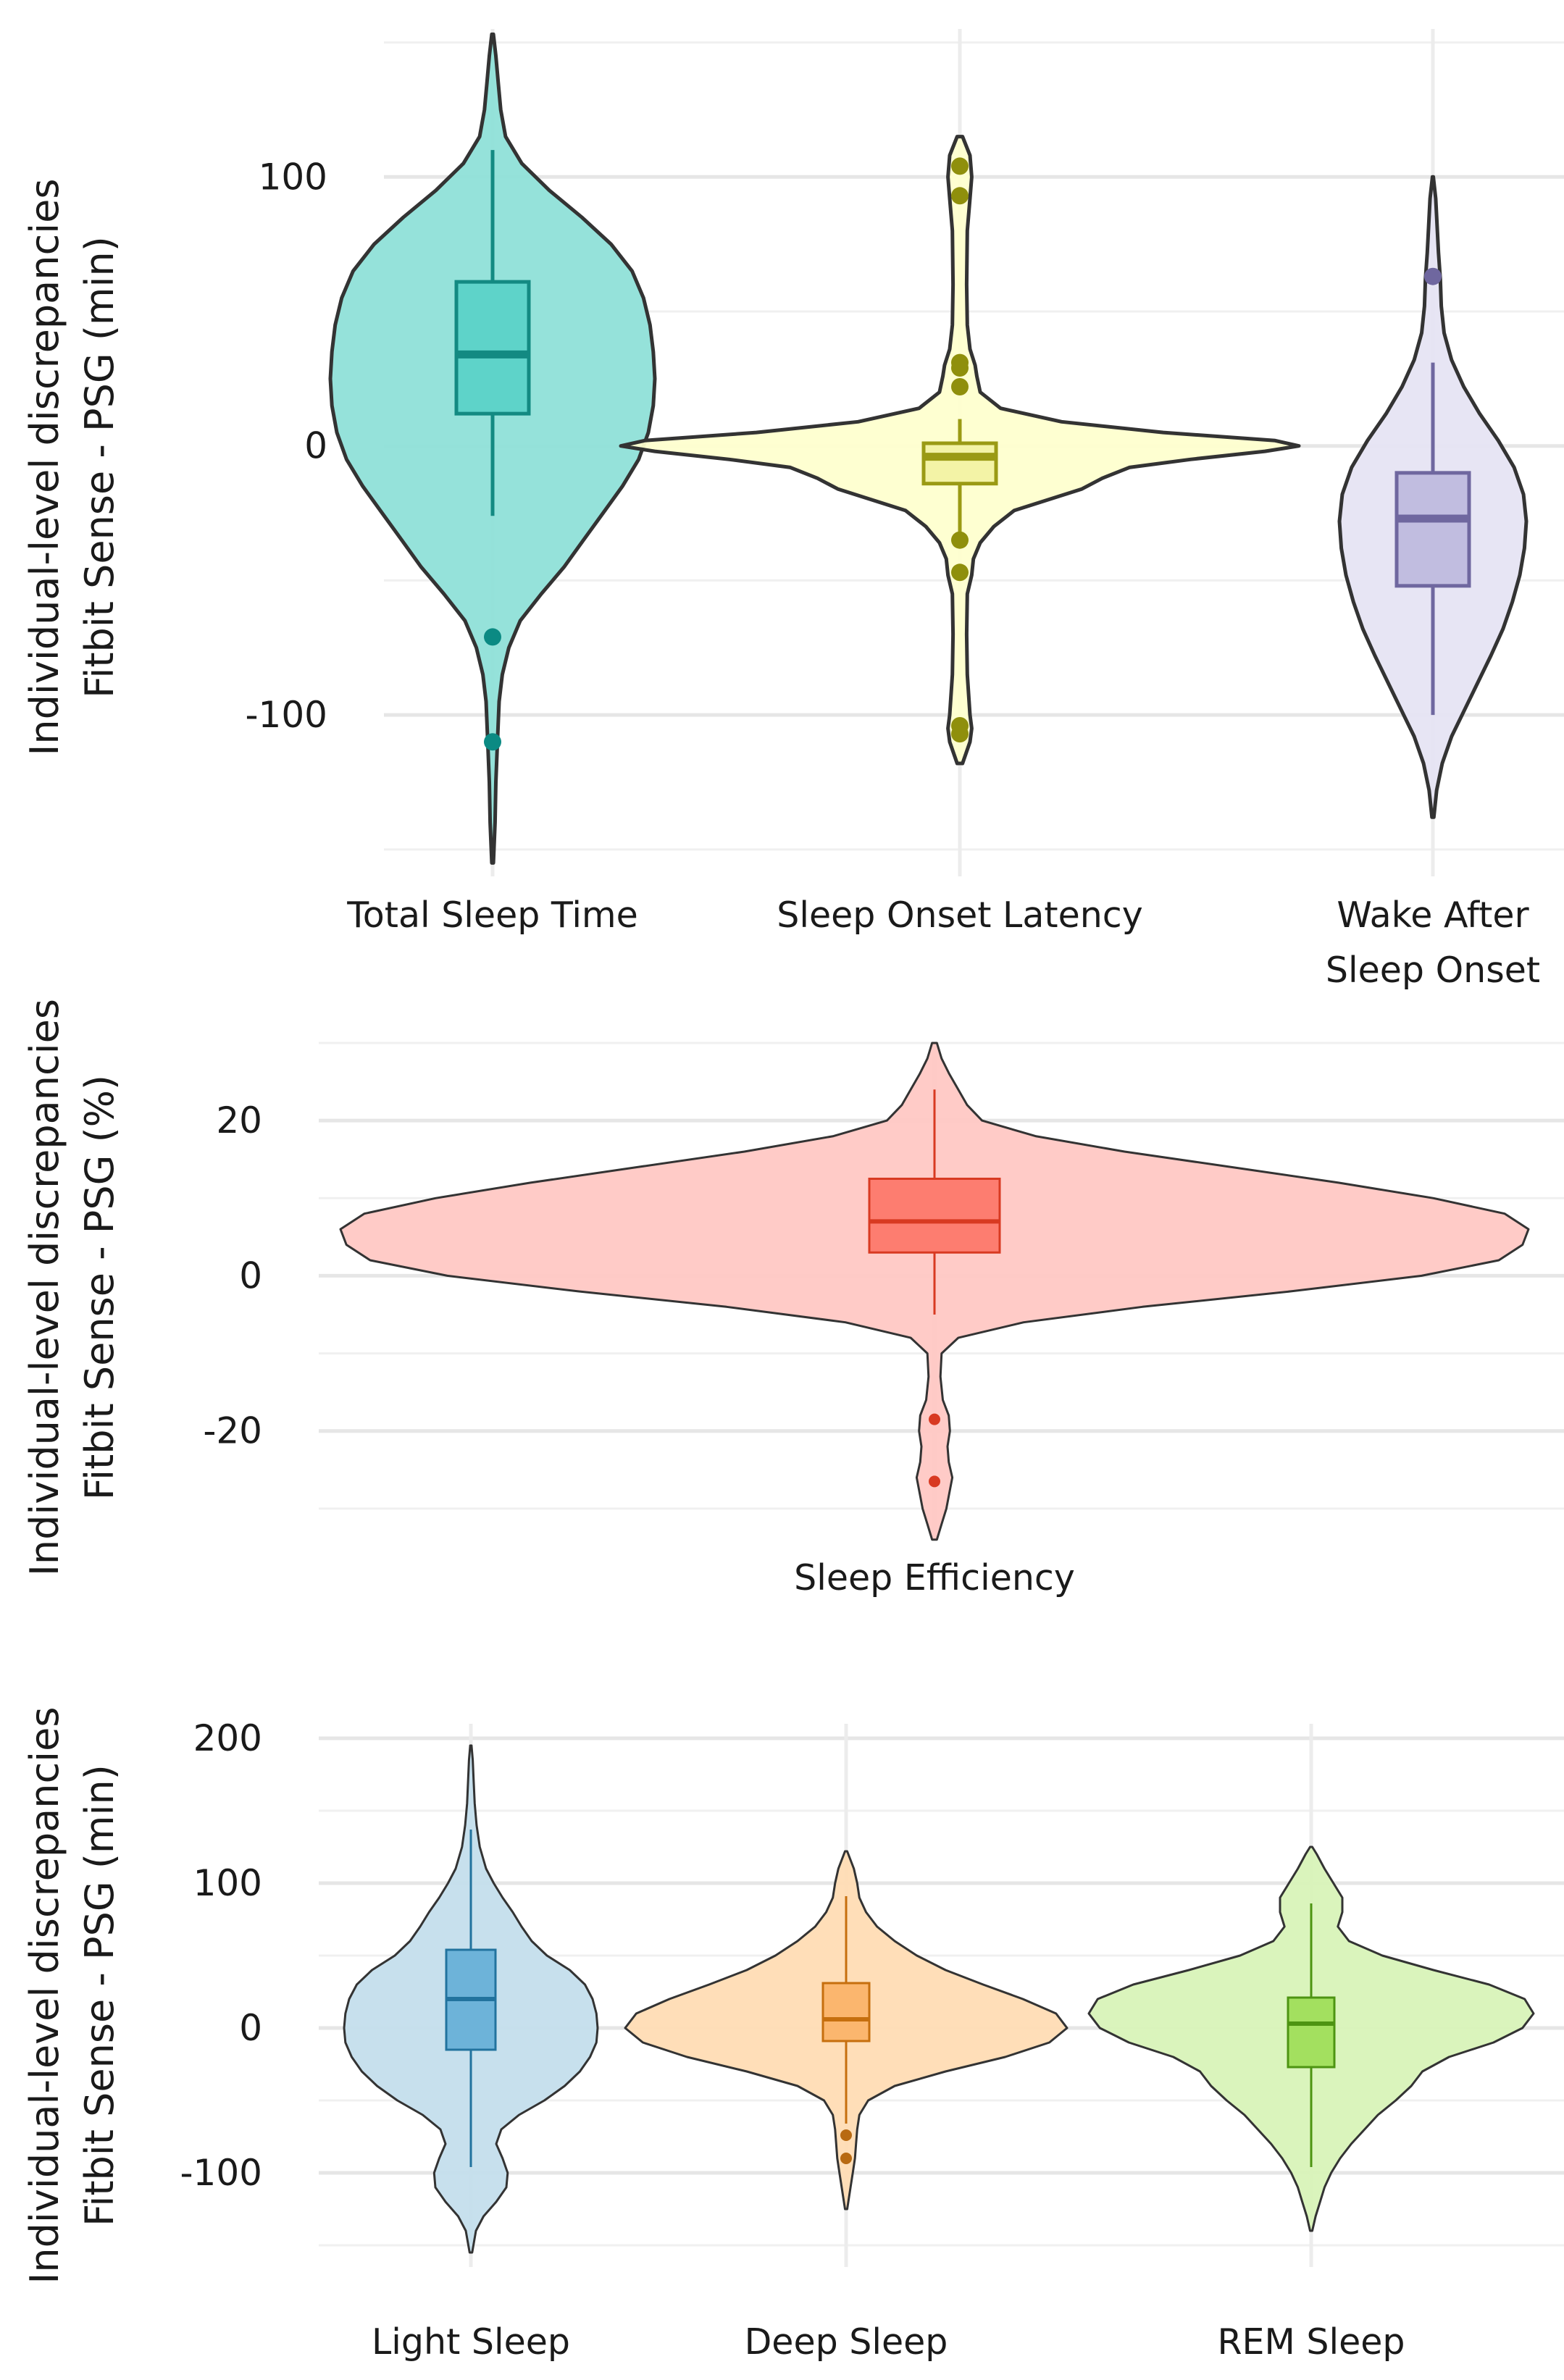 The image size is (1564, 2380). I want to click on x-category-labels: Sleep Efficiency, so click(934, 1577).